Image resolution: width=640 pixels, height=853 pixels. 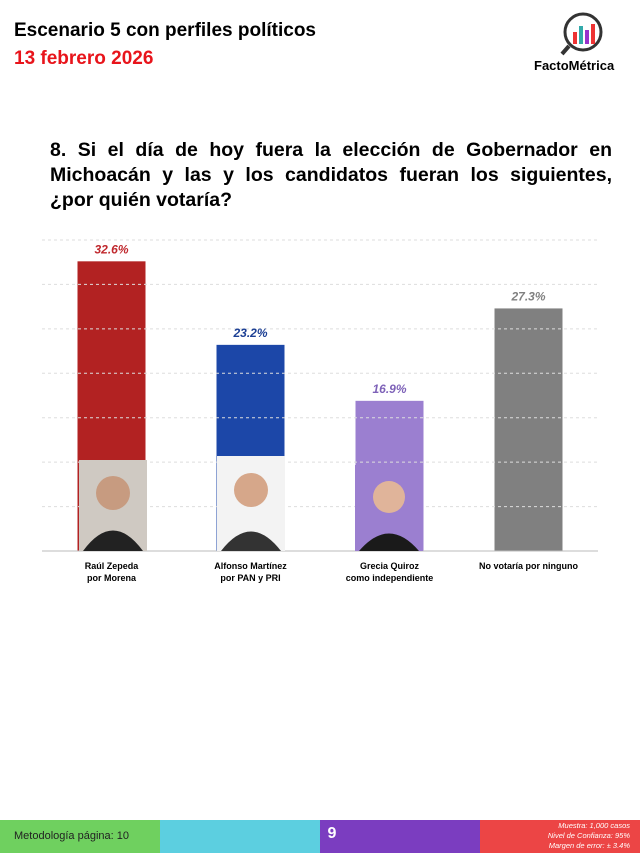 I want to click on note: Muestra: 1,000 casos, so click(x=594, y=825).